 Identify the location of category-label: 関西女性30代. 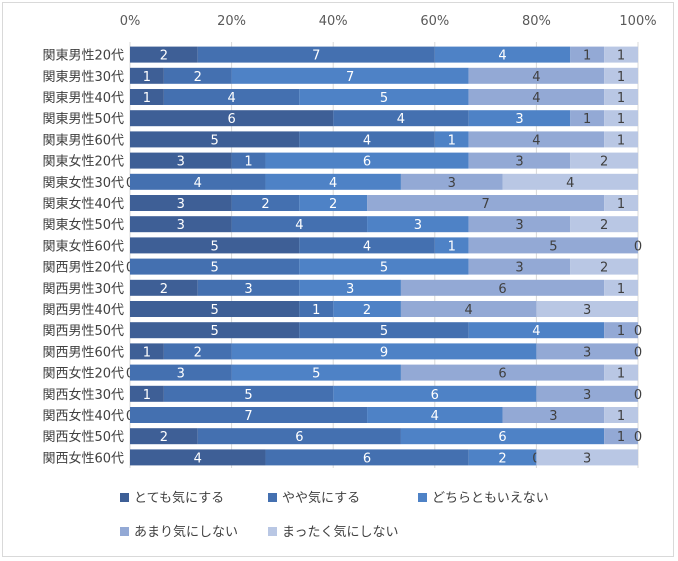
(83, 395).